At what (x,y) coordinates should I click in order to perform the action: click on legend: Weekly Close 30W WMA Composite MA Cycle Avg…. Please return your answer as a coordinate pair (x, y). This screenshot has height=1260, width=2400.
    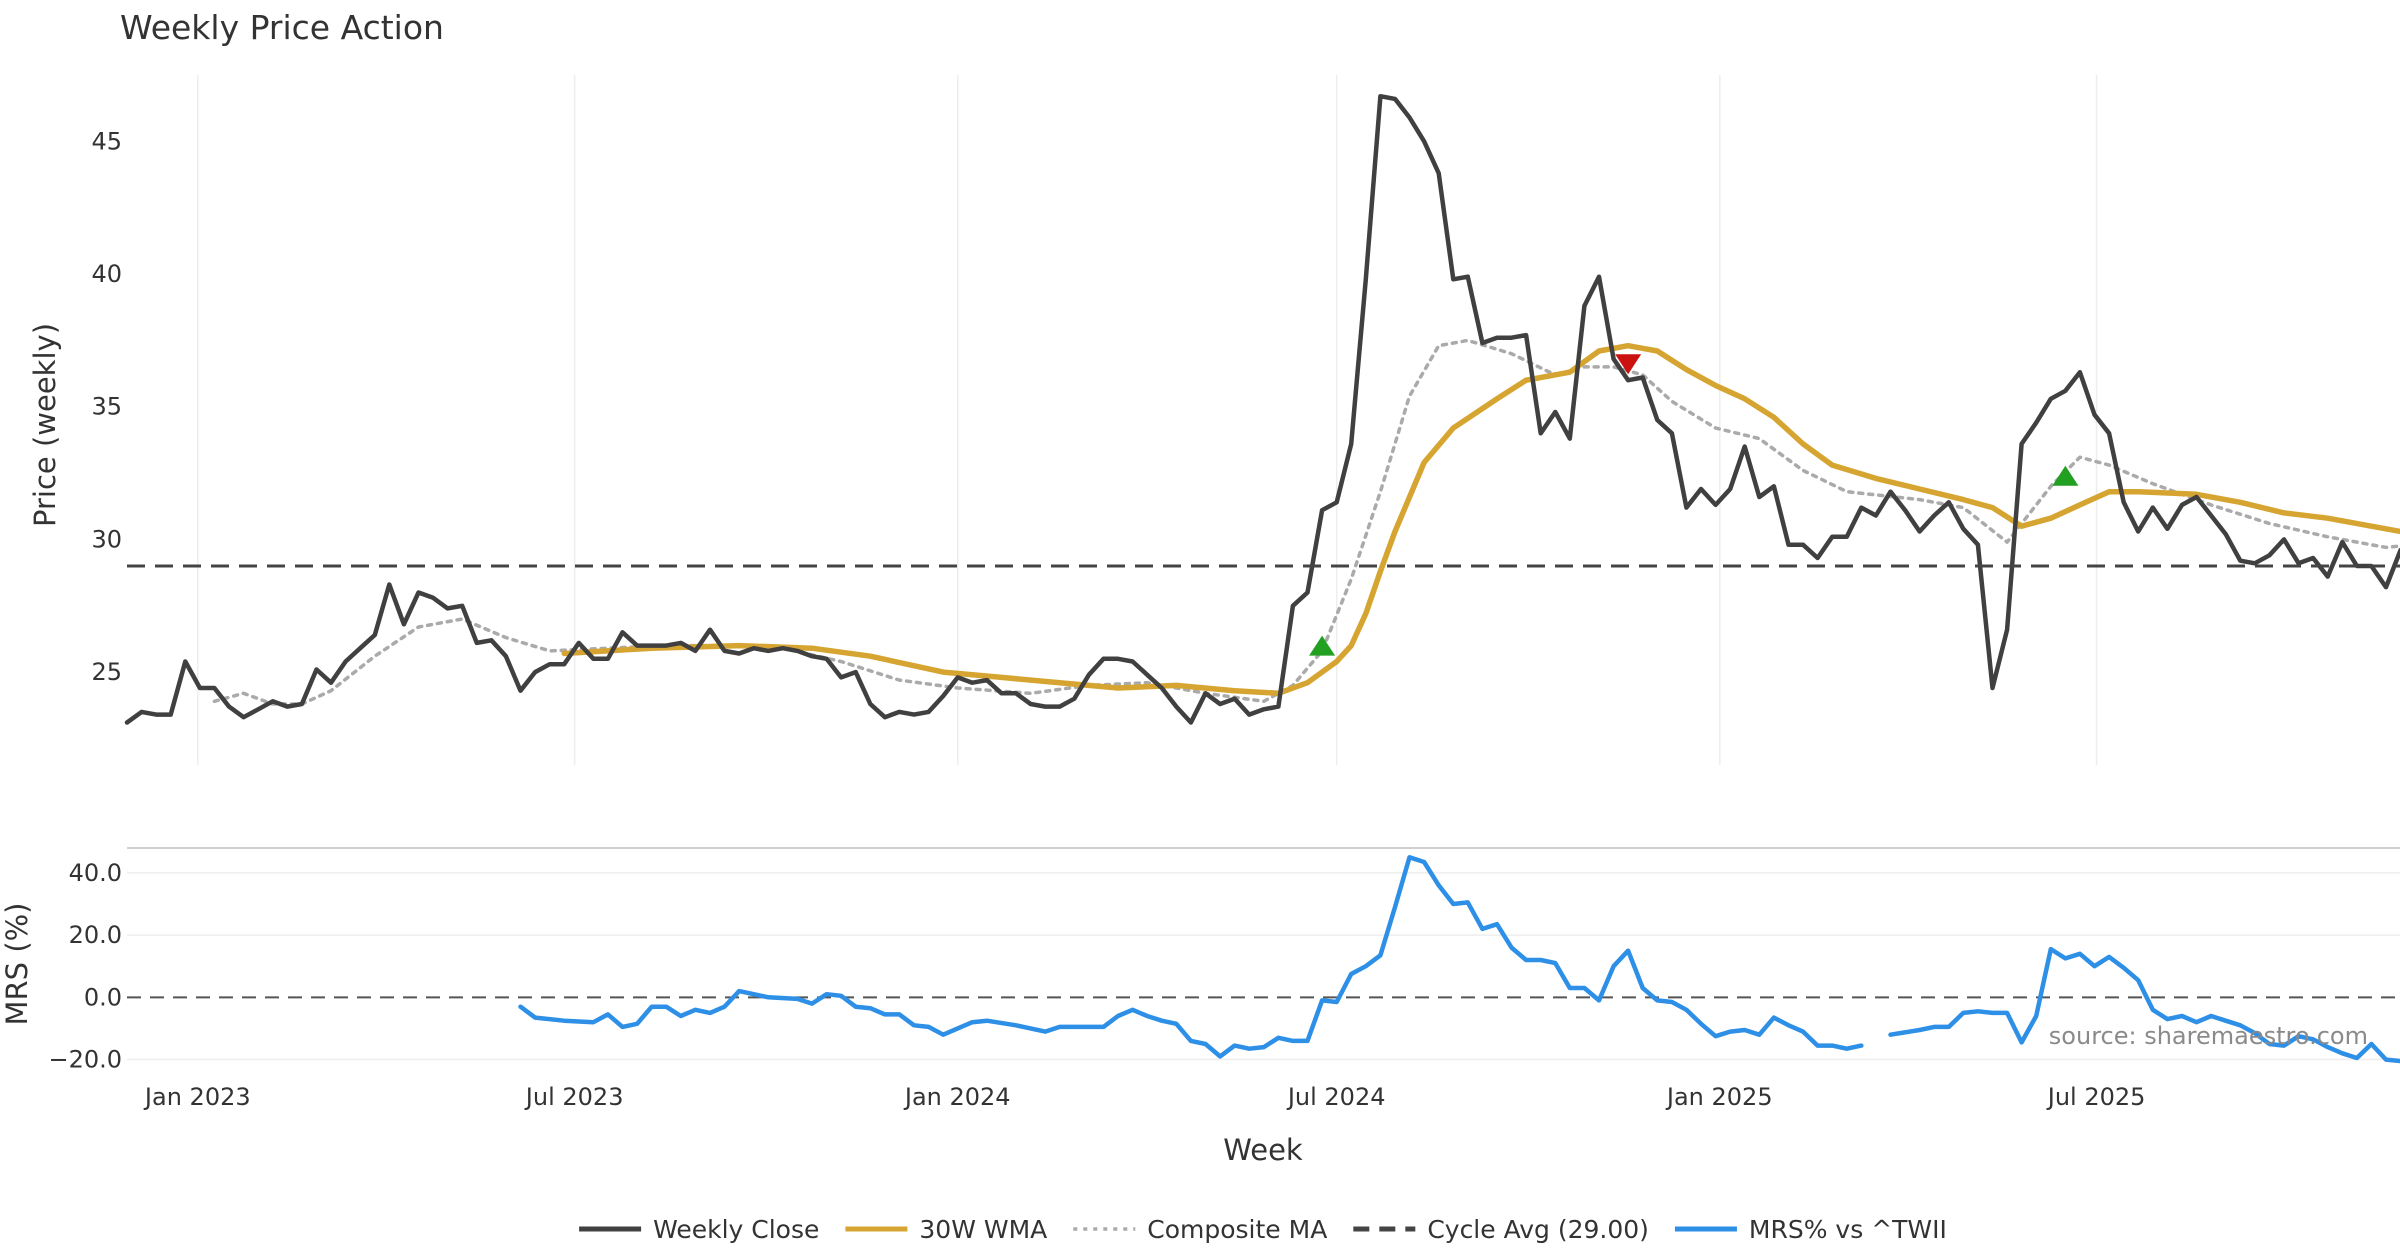
    Looking at the image, I should click on (1263, 1229).